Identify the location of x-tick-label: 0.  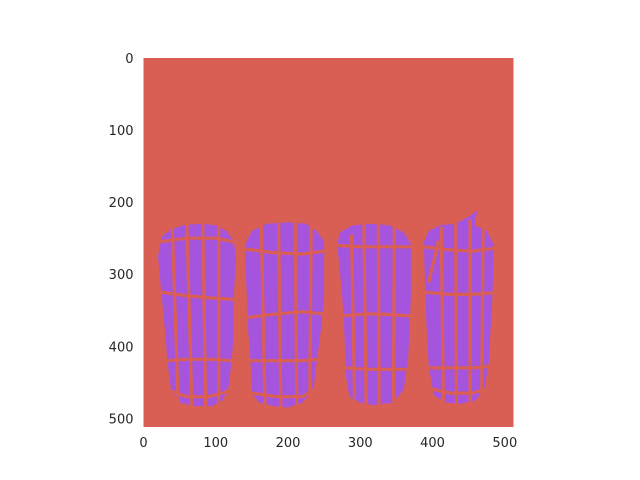
(143, 443).